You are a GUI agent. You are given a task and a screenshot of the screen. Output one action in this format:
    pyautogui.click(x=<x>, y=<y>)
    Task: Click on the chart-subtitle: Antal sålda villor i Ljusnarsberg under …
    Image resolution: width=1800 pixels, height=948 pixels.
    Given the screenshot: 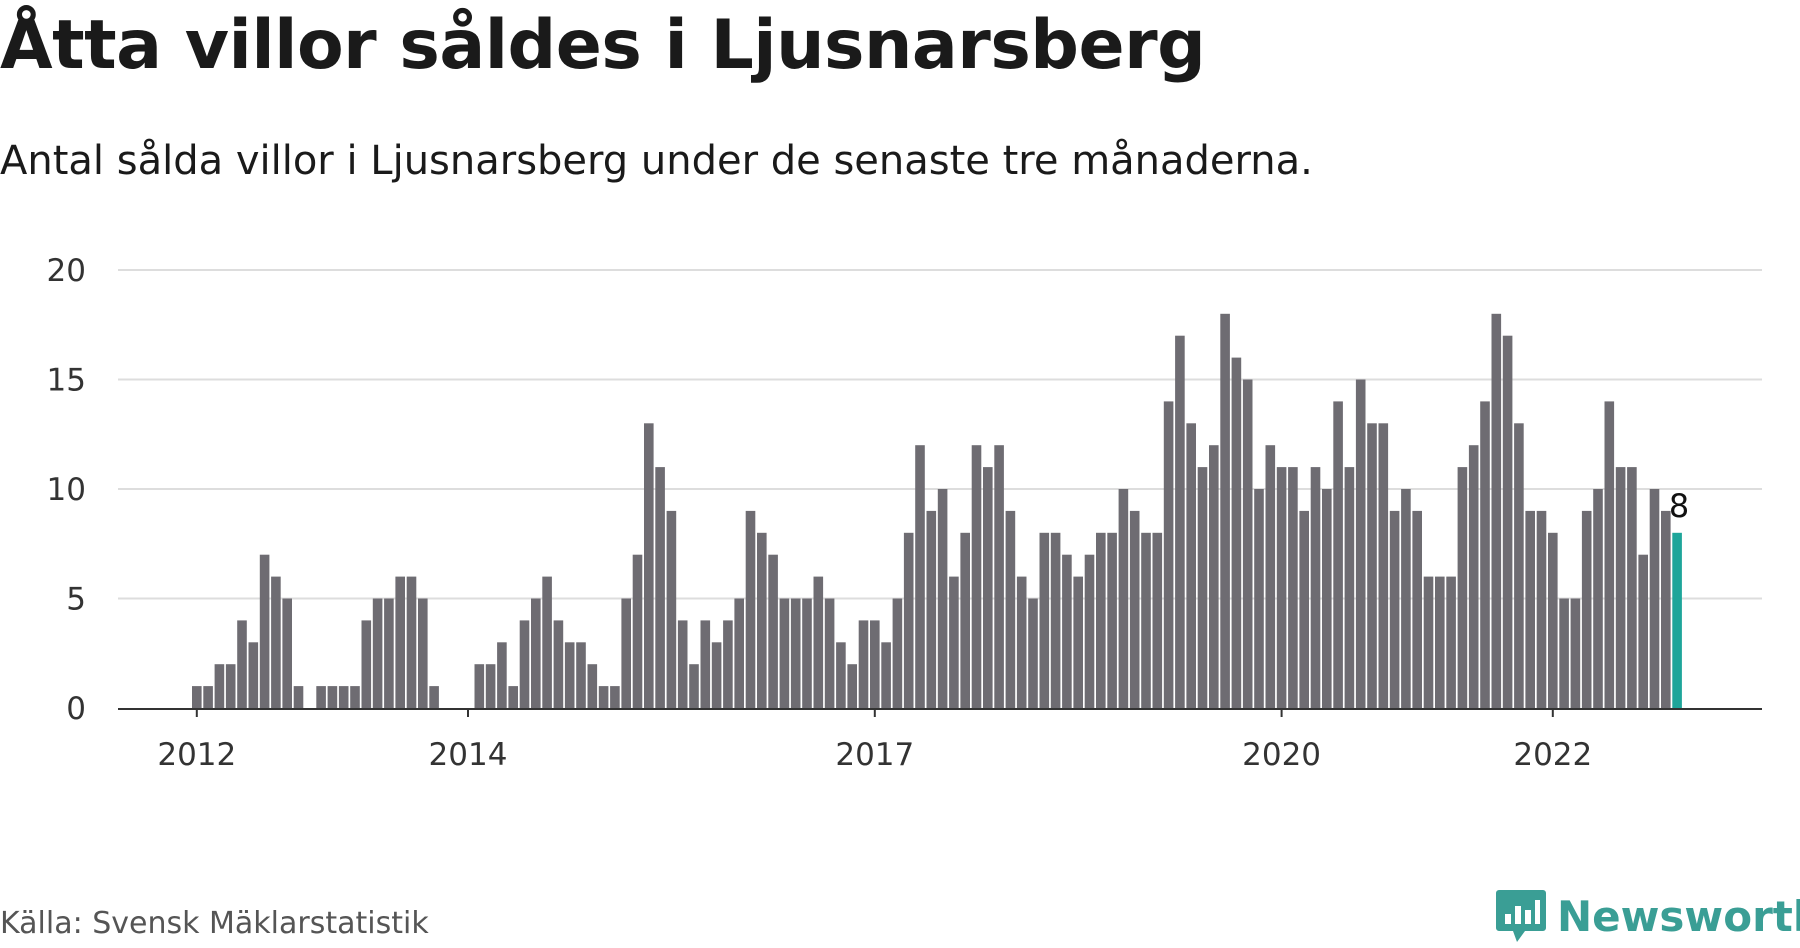 What is the action you would take?
    pyautogui.click(x=656, y=161)
    